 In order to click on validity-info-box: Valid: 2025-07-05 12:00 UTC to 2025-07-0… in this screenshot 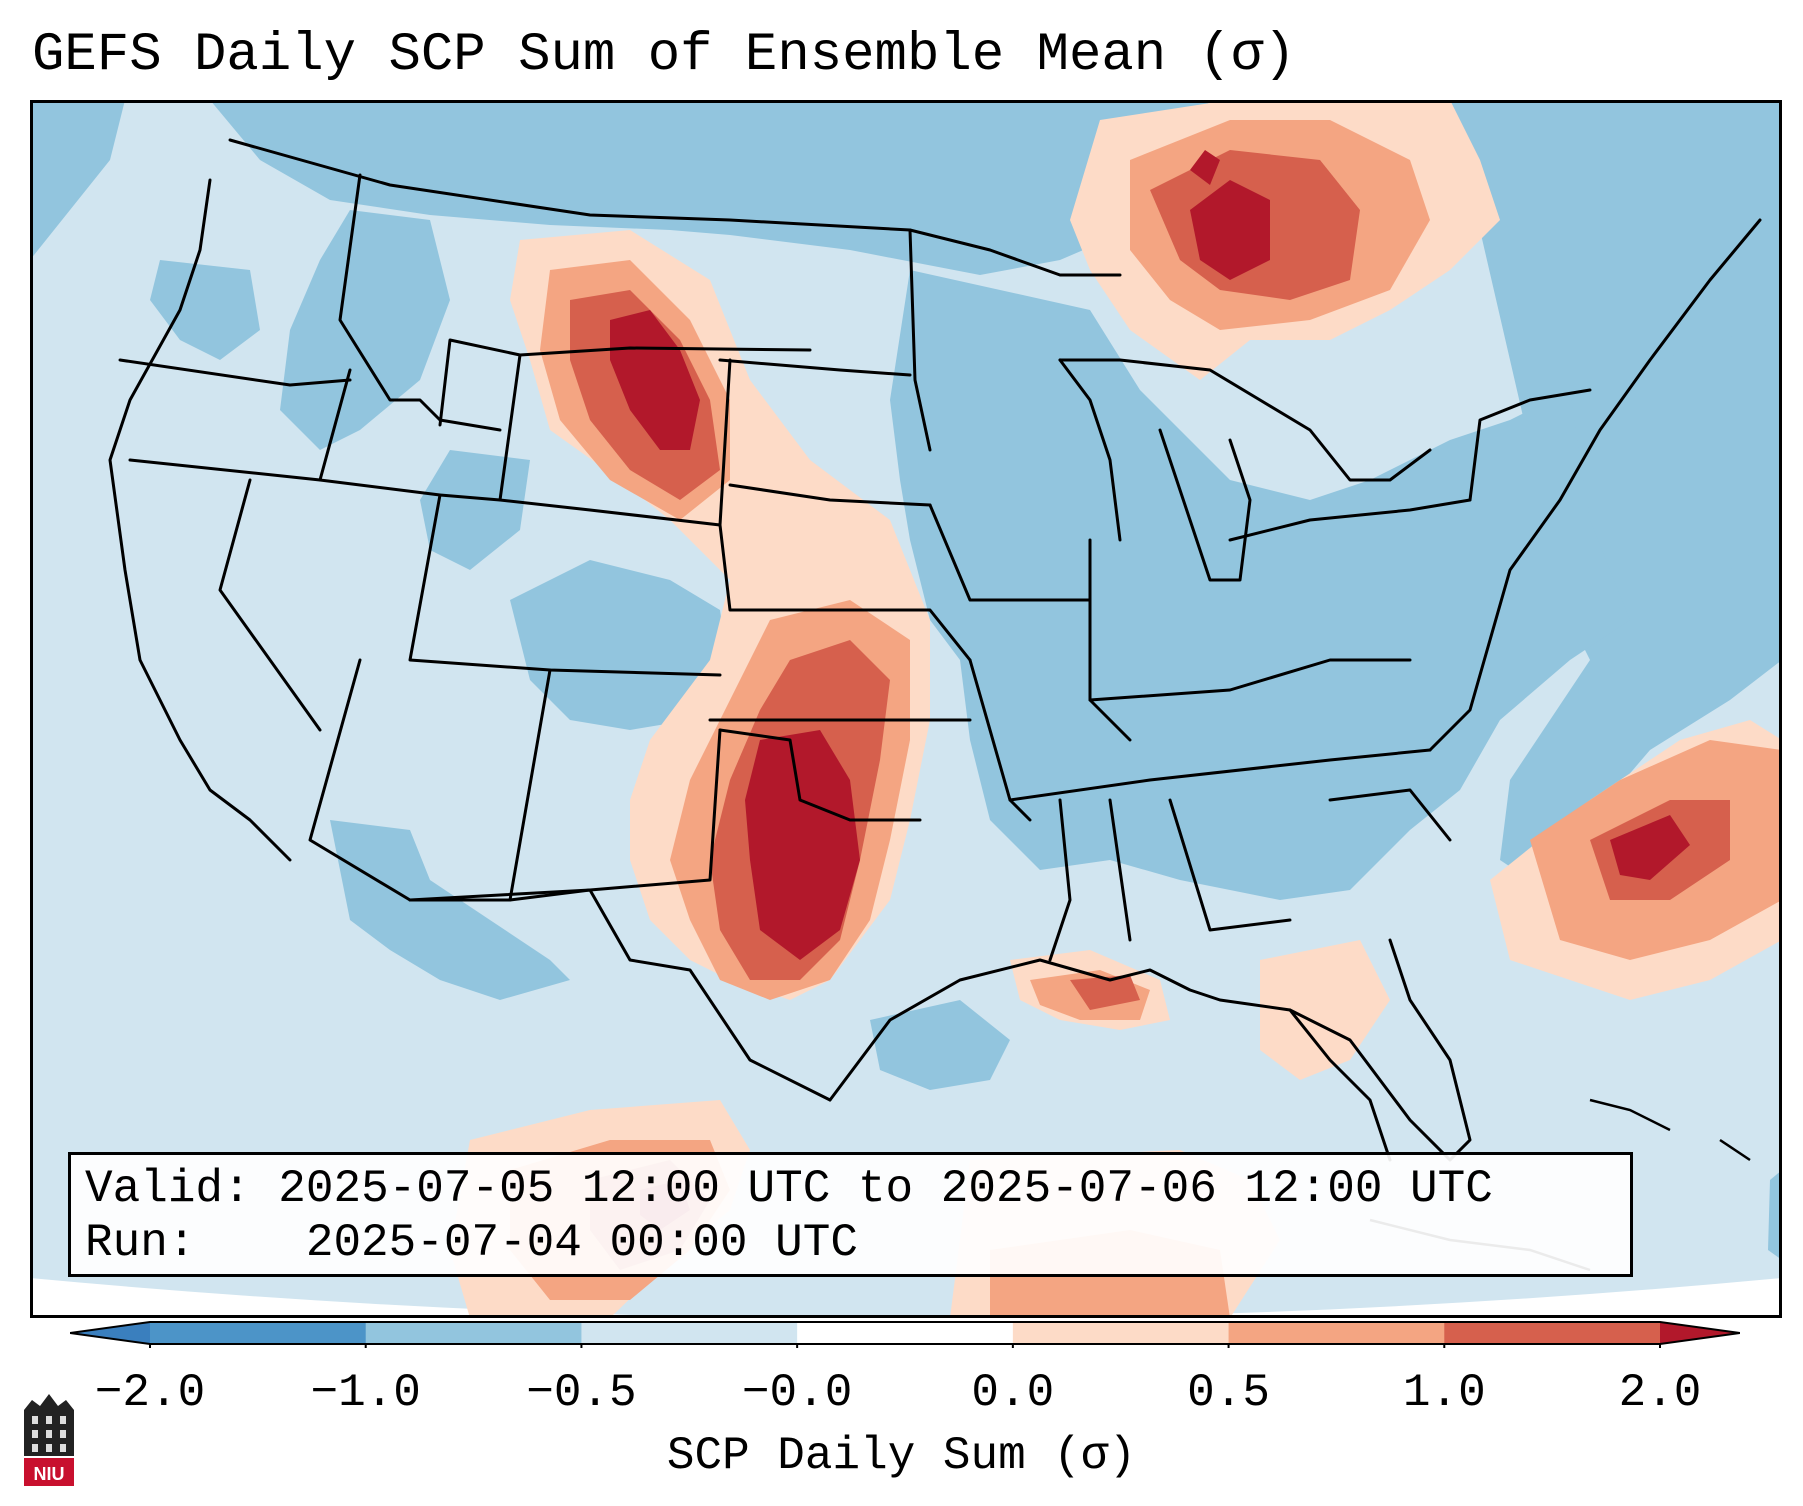, I will do `click(850, 1214)`.